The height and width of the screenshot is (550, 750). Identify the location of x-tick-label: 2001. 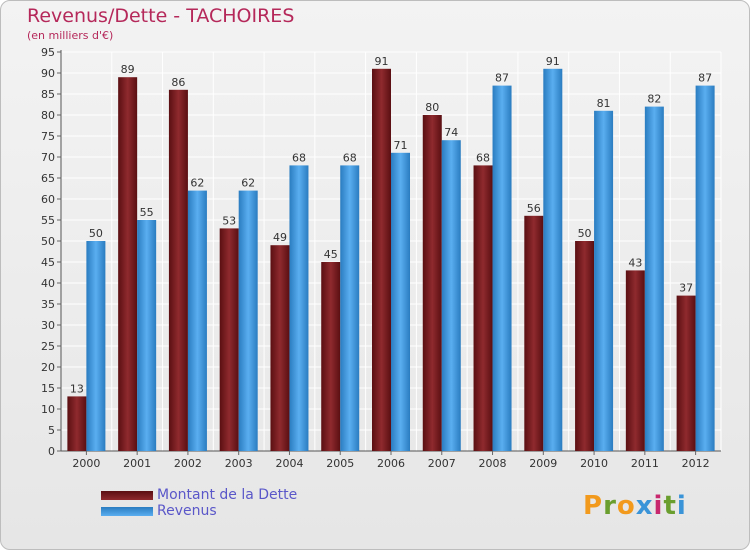
(137, 463).